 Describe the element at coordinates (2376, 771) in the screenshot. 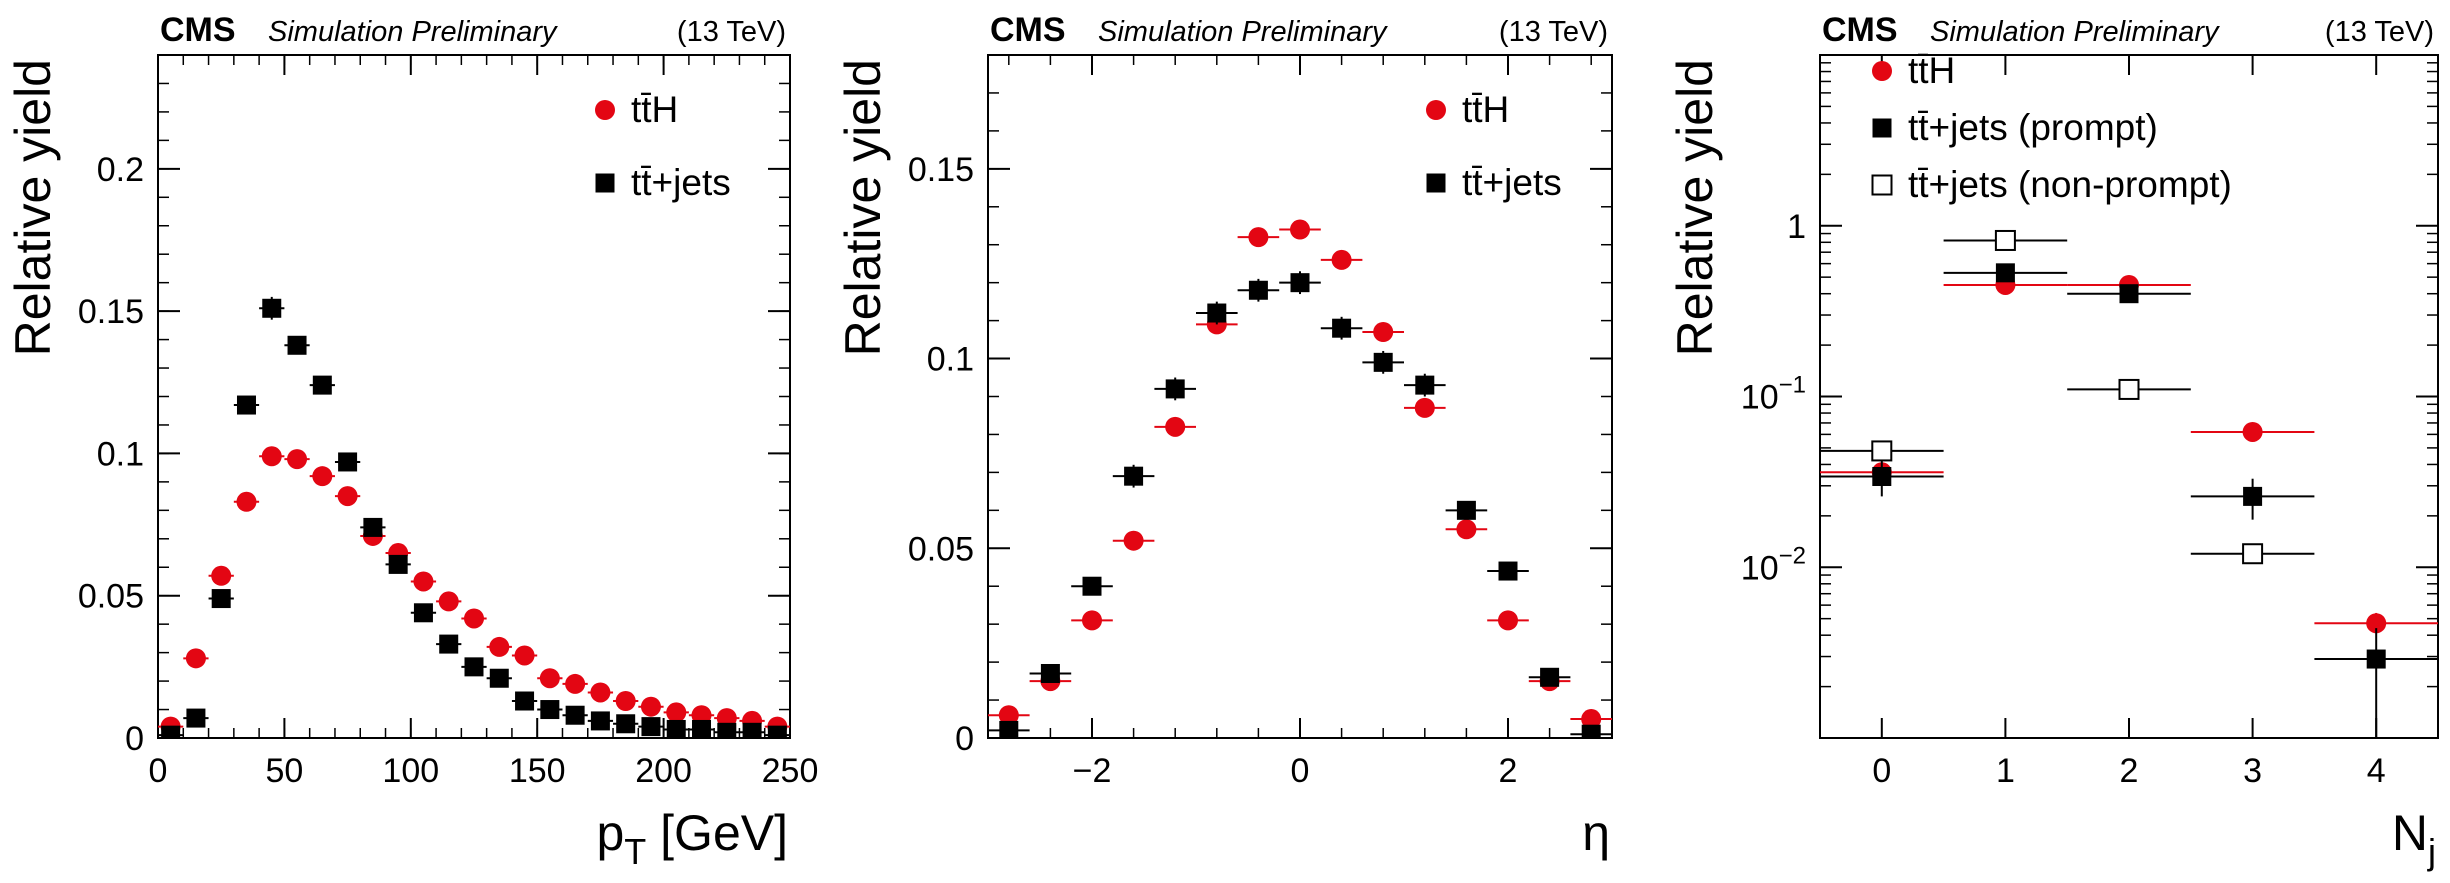

I see `x-tick-label: 4` at that location.